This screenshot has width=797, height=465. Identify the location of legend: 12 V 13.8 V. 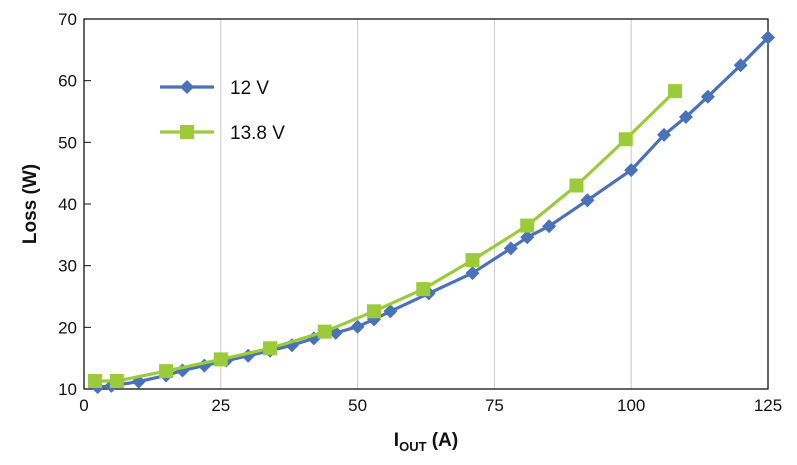
(222, 111).